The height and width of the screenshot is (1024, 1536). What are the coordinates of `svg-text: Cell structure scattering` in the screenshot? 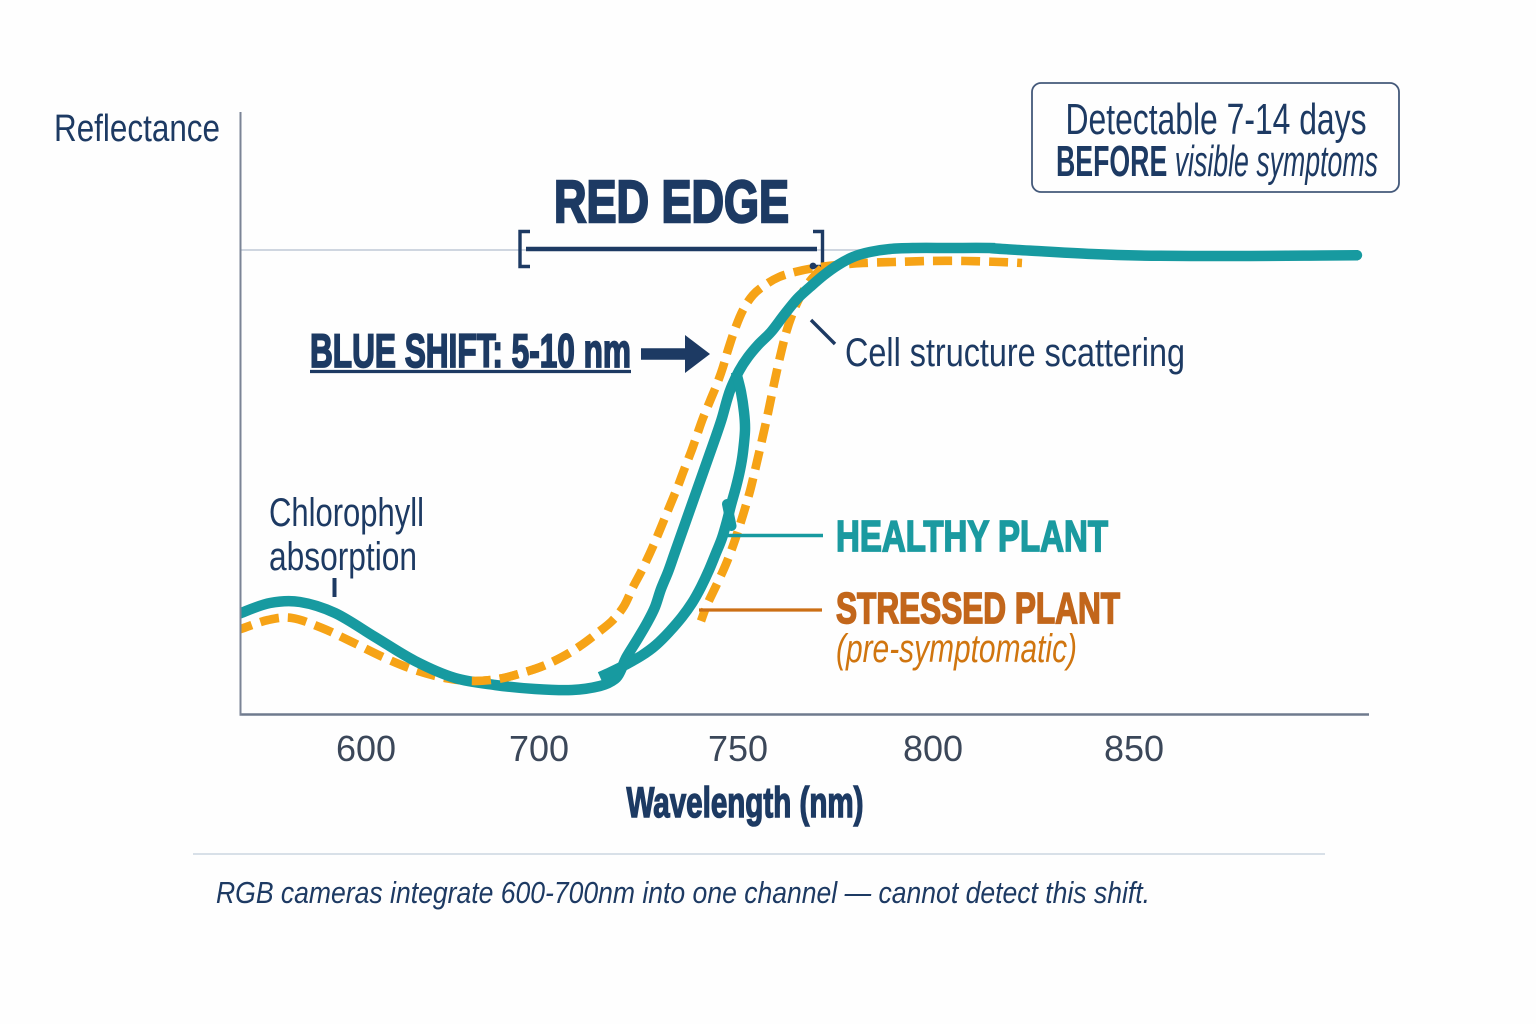 It's located at (1015, 353).